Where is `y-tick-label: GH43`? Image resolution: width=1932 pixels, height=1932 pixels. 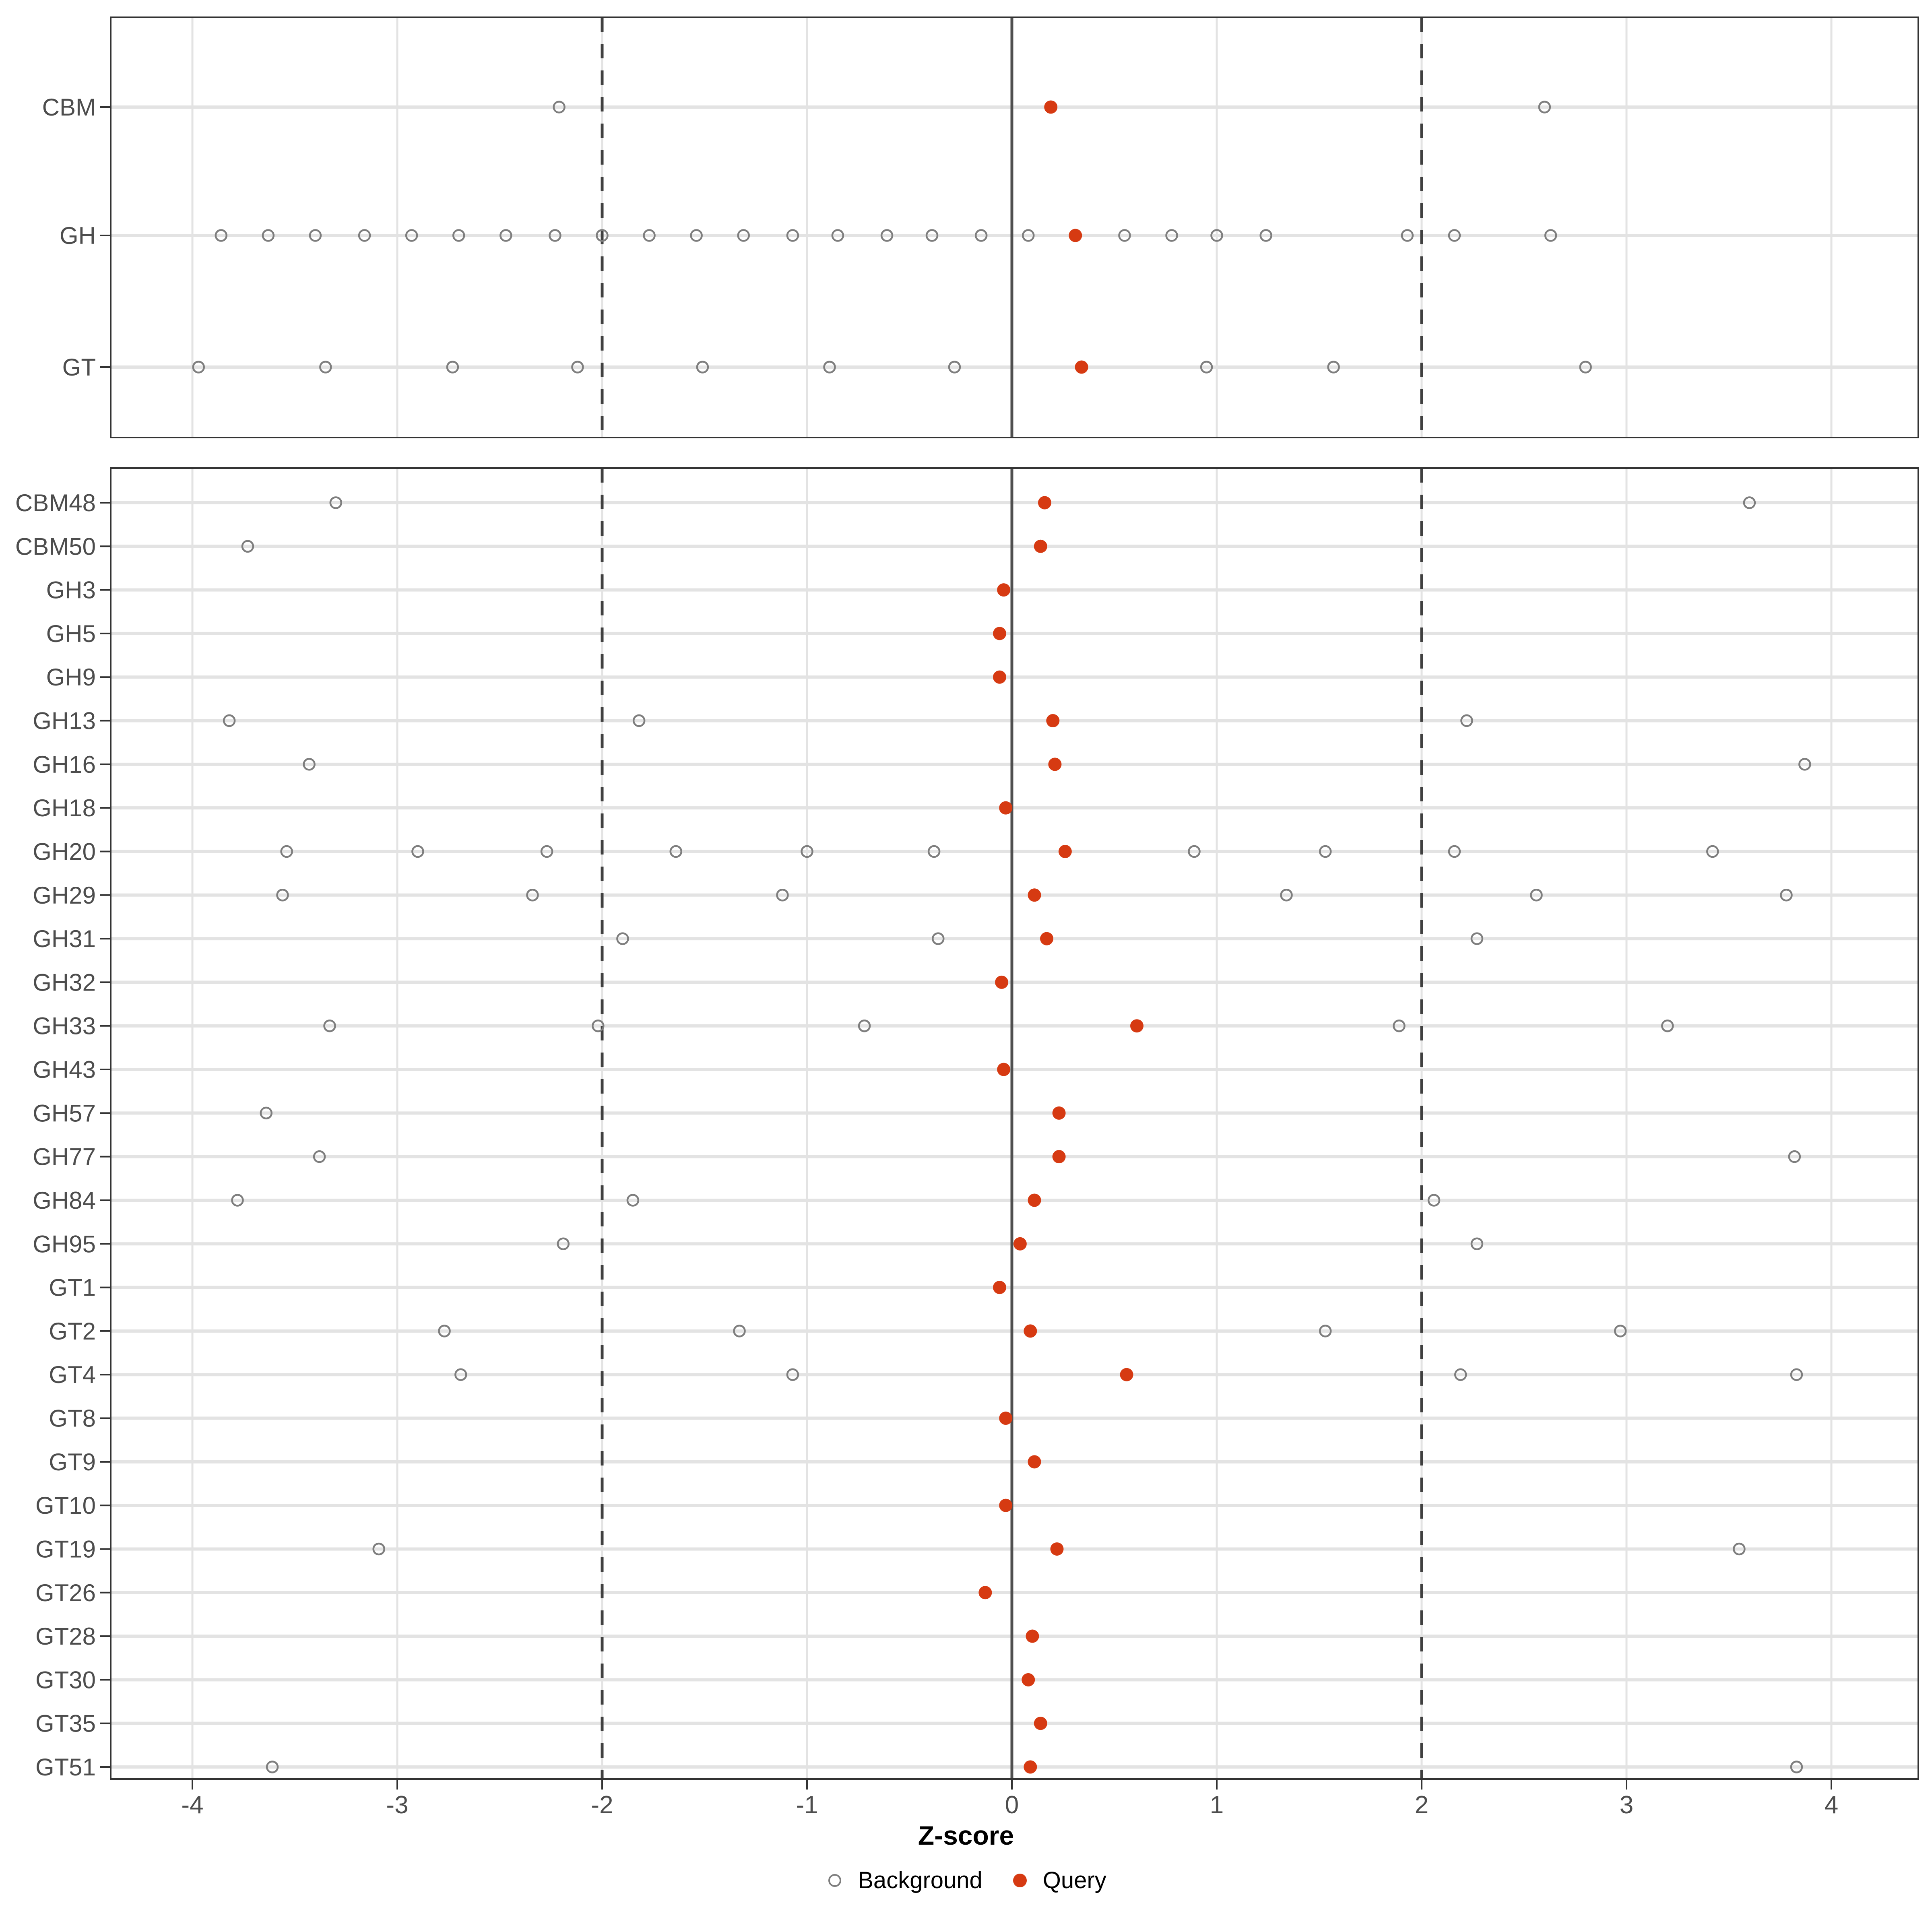 y-tick-label: GH43 is located at coordinates (64, 1069).